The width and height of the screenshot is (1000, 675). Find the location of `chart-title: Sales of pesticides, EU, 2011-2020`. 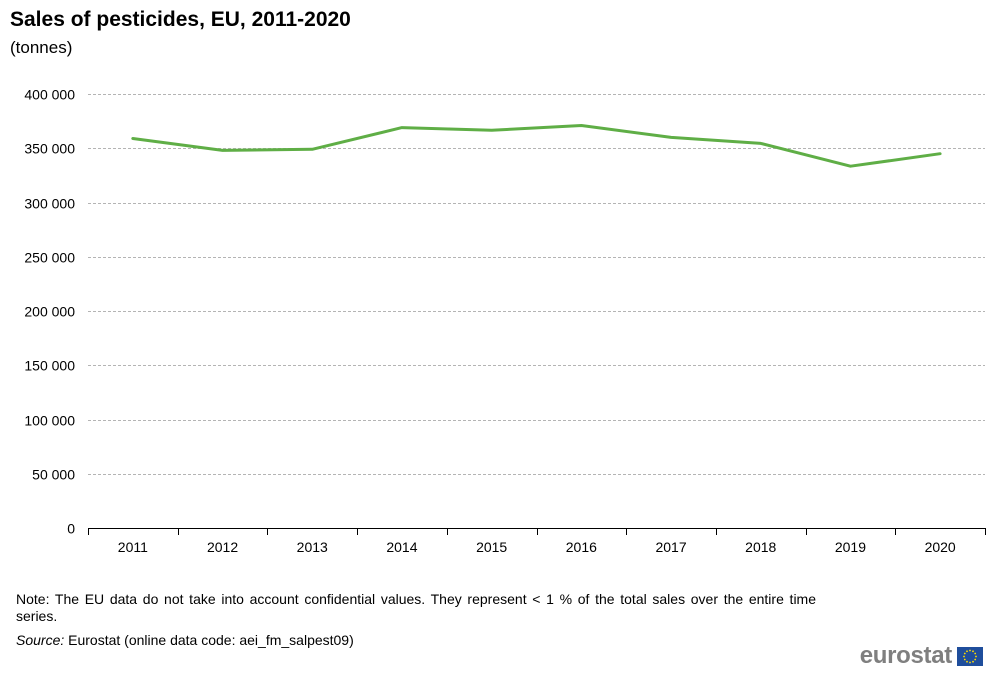

chart-title: Sales of pesticides, EU, 2011-2020 is located at coordinates (180, 19).